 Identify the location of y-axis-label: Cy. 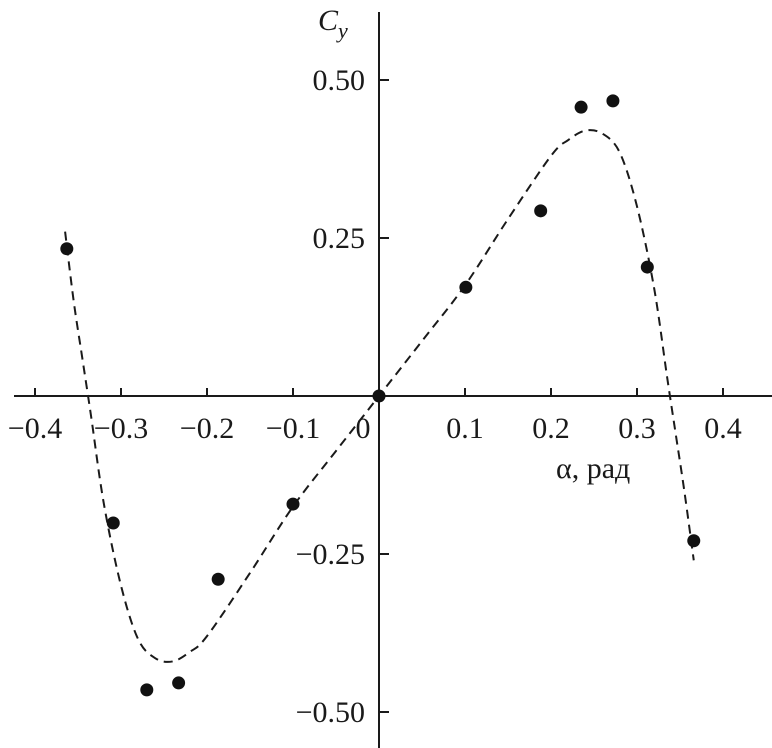
(333, 23).